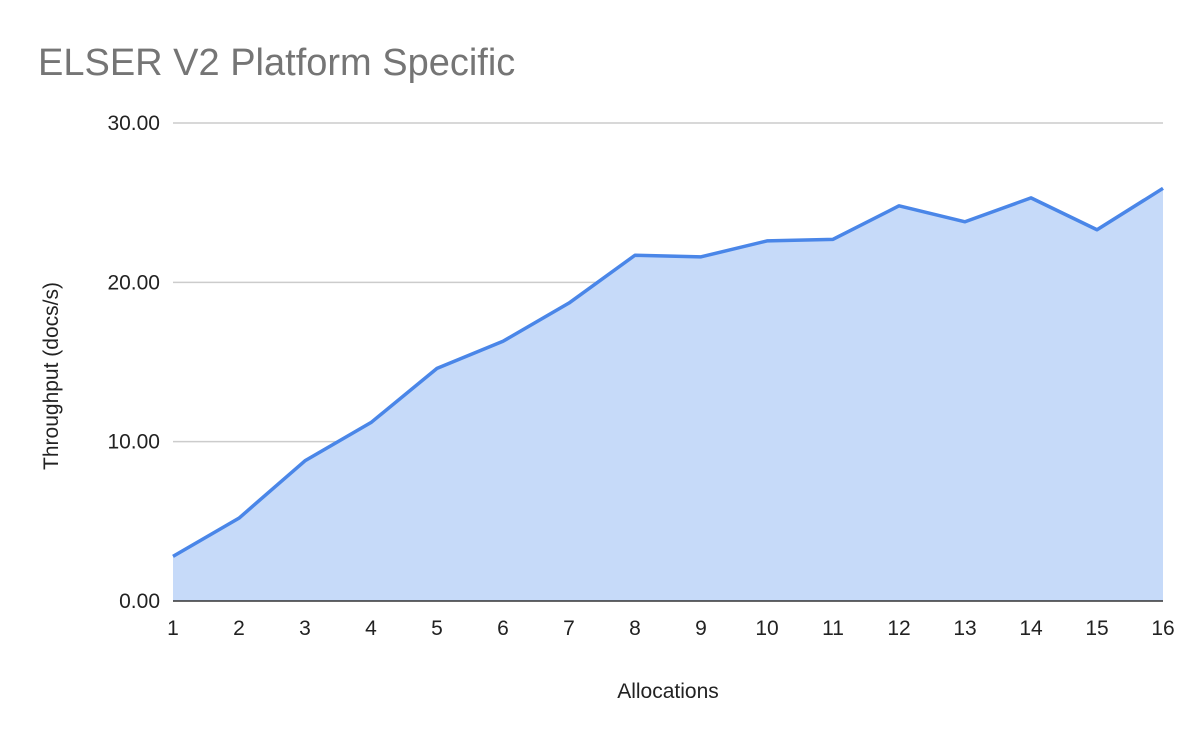 Image resolution: width=1200 pixels, height=742 pixels. Describe the element at coordinates (833, 628) in the screenshot. I see `x-tick-label: 11` at that location.